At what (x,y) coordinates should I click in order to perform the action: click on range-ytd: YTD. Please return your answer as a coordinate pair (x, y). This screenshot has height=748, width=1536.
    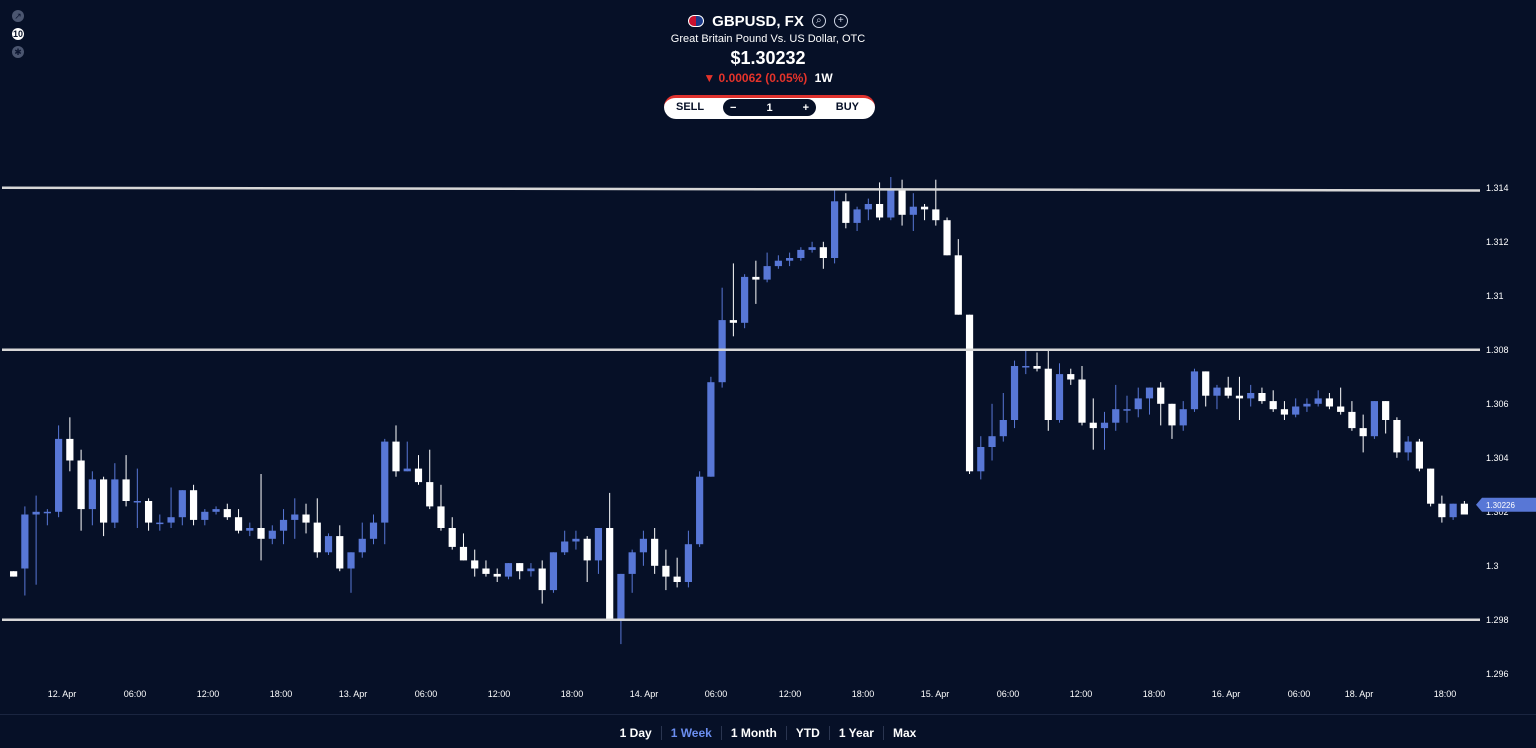
    Looking at the image, I should click on (807, 733).